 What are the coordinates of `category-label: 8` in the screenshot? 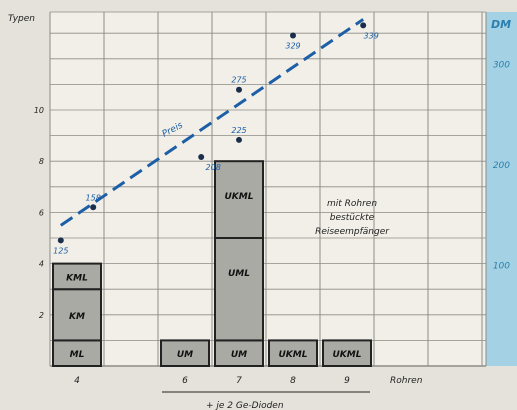 It's located at (293, 381).